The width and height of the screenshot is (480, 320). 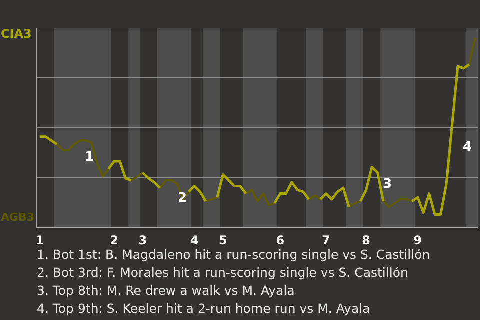 What do you see at coordinates (467, 148) in the screenshot?
I see `annotation: 4` at bounding box center [467, 148].